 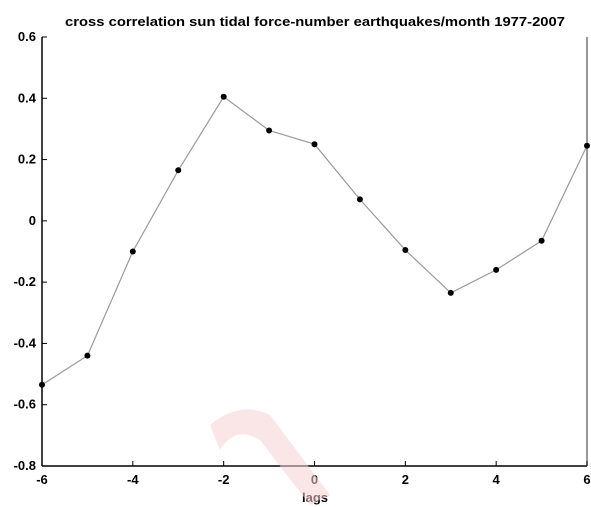 What do you see at coordinates (405, 479) in the screenshot?
I see `x-tick-label: 2` at bounding box center [405, 479].